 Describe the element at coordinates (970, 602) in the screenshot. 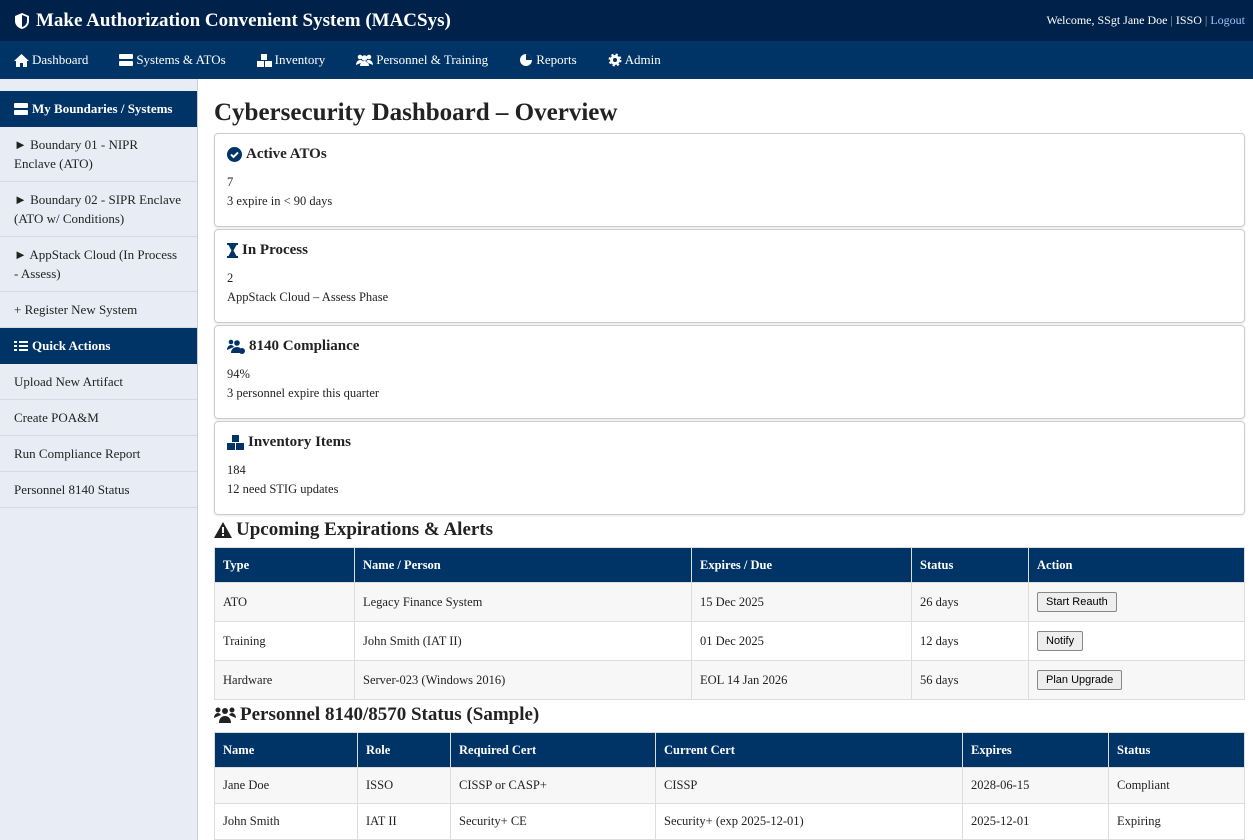

I see `cell-status: 26 days` at that location.